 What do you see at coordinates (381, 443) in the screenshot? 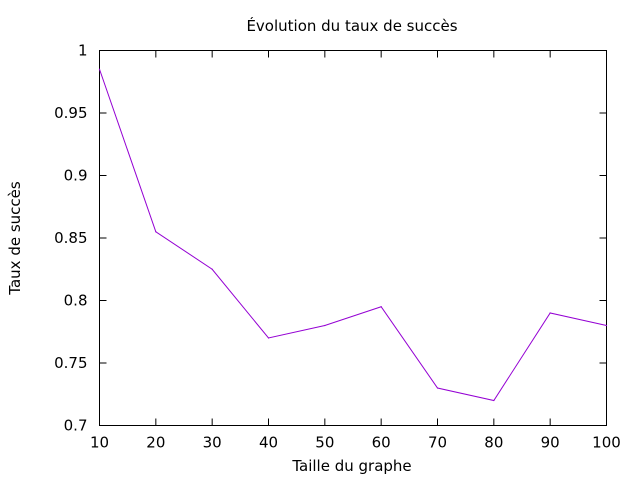
I see `x-tick-label: 60` at bounding box center [381, 443].